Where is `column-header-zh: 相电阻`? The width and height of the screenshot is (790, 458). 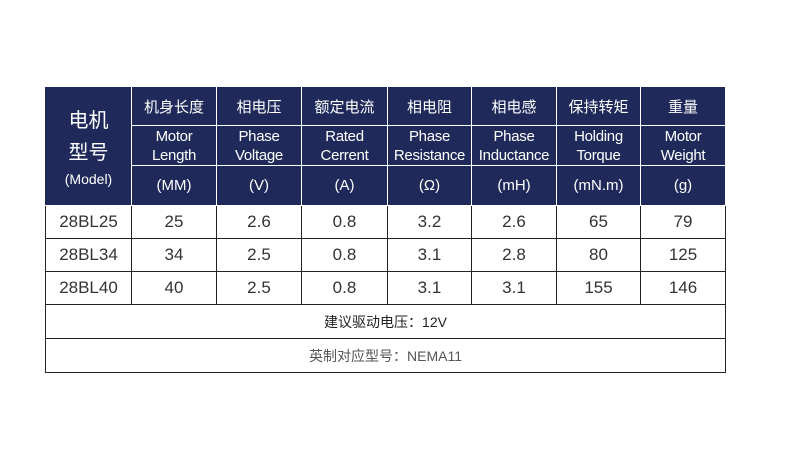
column-header-zh: 相电阻 is located at coordinates (429, 106).